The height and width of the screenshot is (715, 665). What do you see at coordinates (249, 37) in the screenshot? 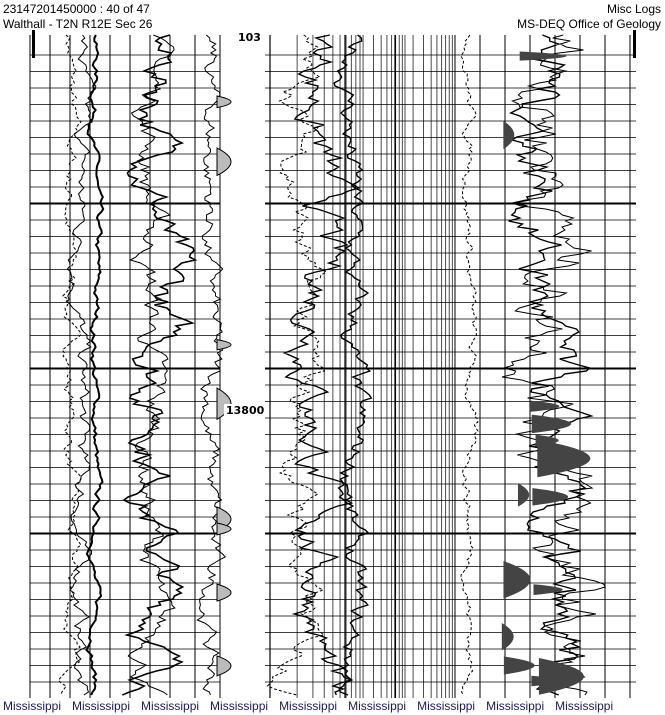
I see `depth-label-top: 103` at bounding box center [249, 37].